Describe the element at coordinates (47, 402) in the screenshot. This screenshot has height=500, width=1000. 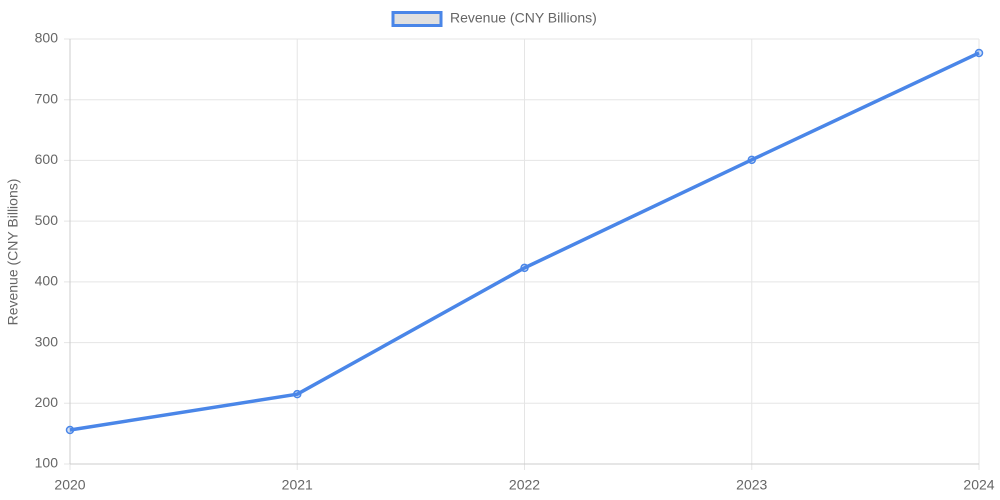
I see `y-tick-label: 200` at that location.